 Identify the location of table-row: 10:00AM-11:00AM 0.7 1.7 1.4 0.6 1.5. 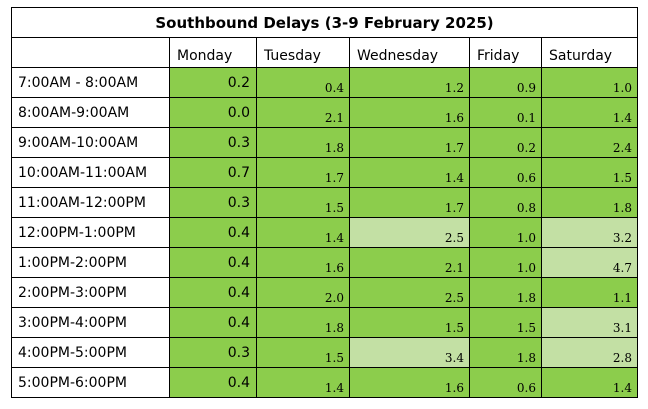
(324, 172).